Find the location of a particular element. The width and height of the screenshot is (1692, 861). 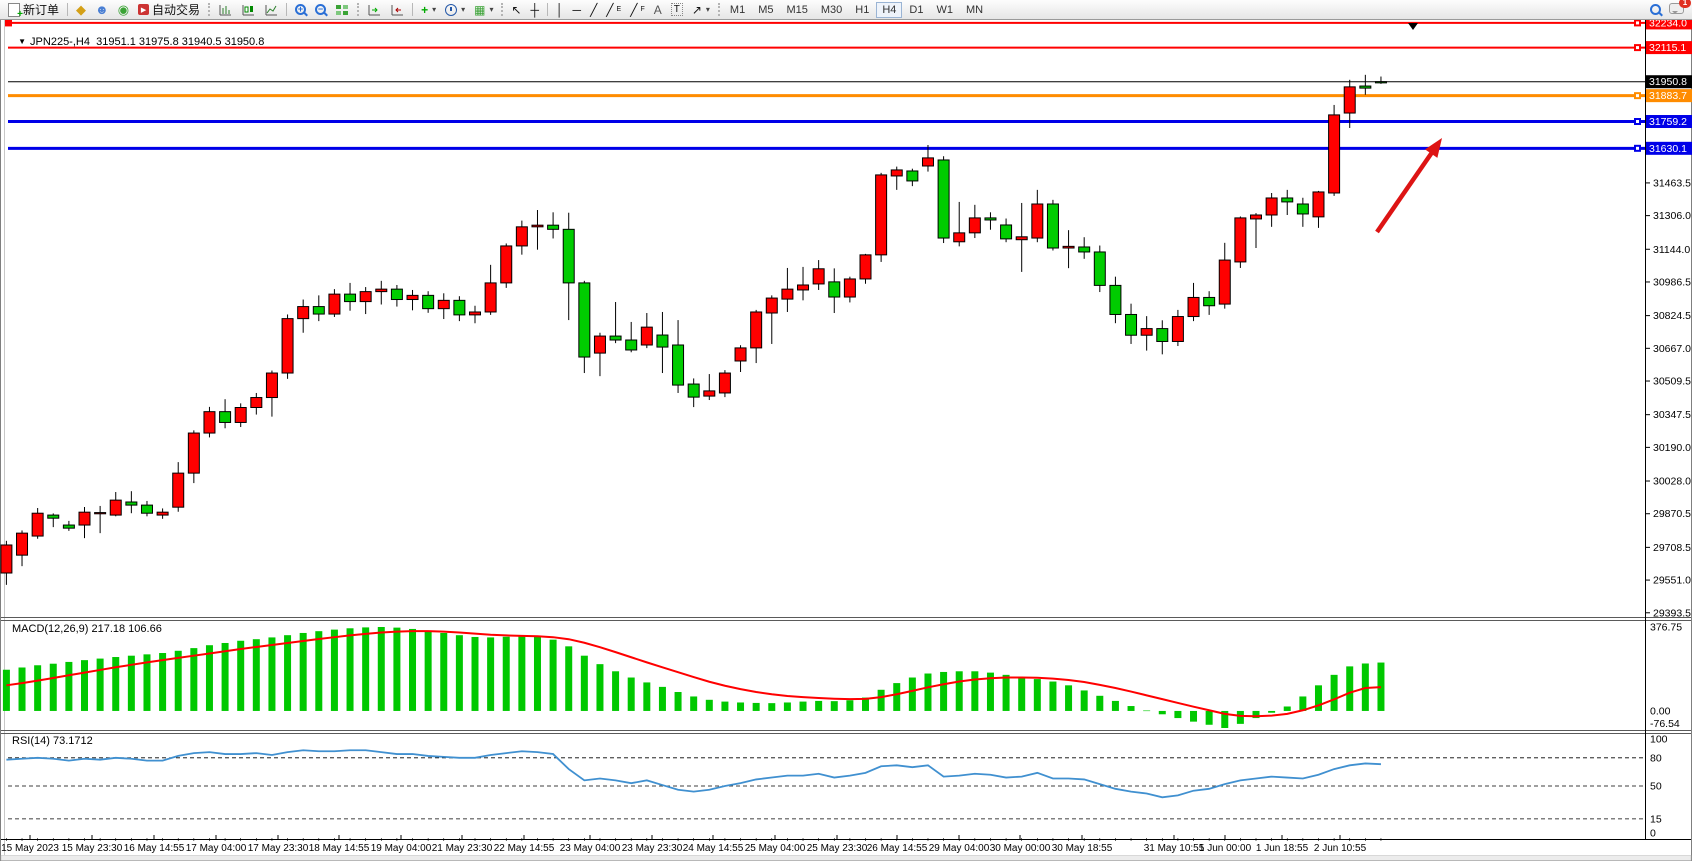

trendline-icon: ╱ is located at coordinates (594, 9).